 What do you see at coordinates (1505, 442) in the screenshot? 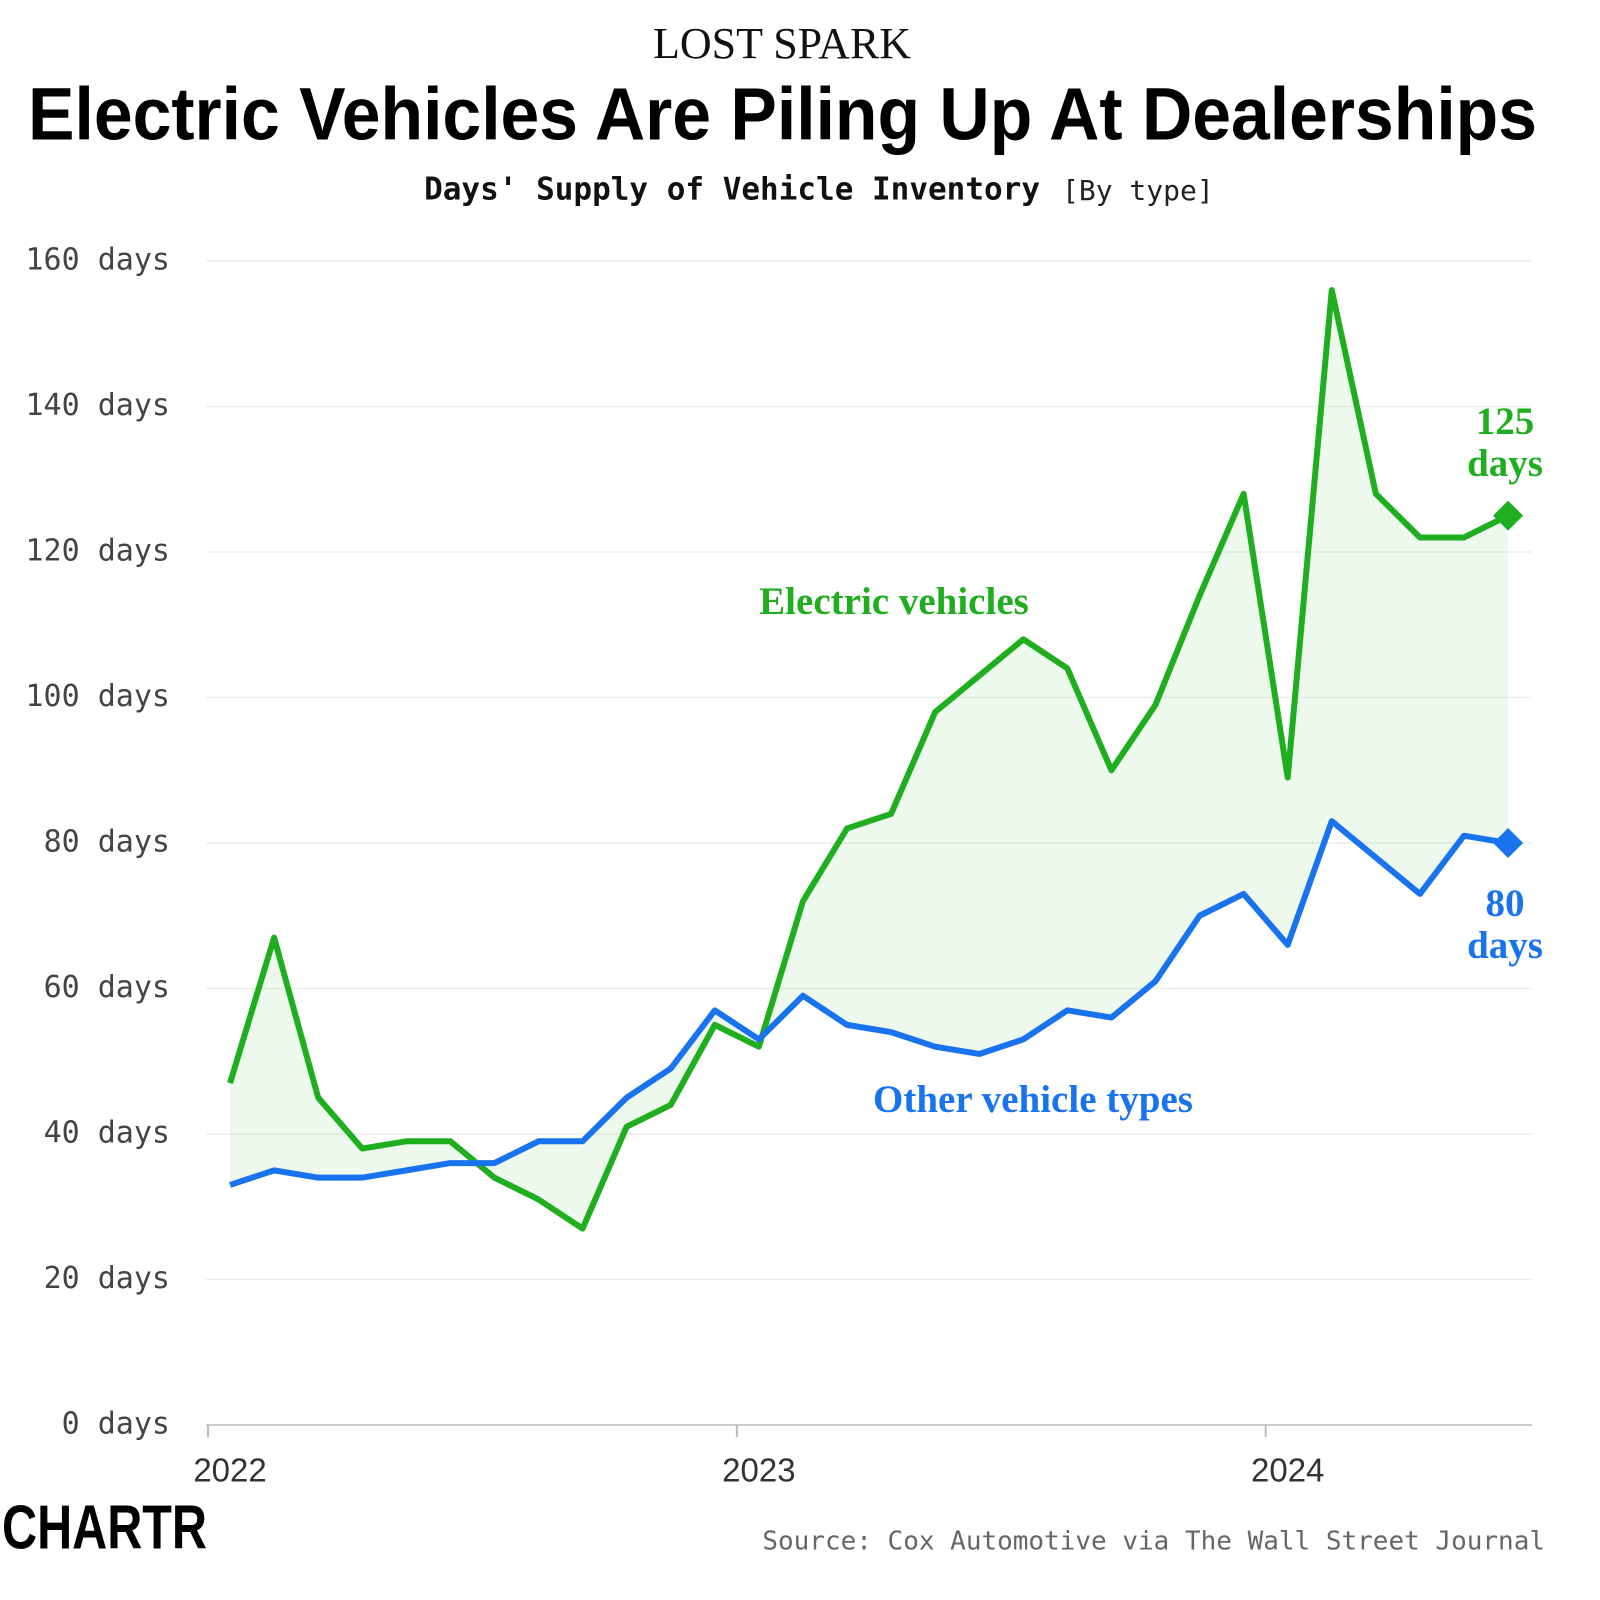
I see `value-label: 125 days` at bounding box center [1505, 442].